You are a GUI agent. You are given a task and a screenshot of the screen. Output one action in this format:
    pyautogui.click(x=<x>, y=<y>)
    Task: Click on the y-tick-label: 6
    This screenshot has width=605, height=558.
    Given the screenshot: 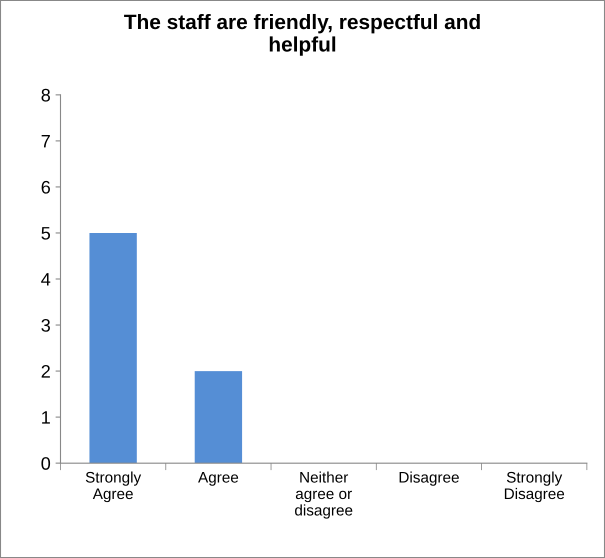 What is the action you would take?
    pyautogui.click(x=46, y=187)
    